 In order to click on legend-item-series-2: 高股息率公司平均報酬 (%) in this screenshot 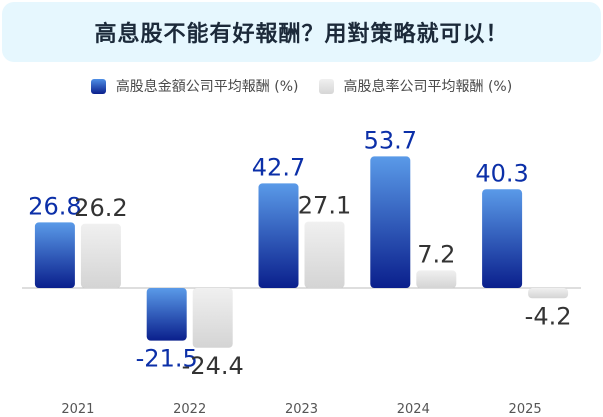, I will do `click(415, 86)`.